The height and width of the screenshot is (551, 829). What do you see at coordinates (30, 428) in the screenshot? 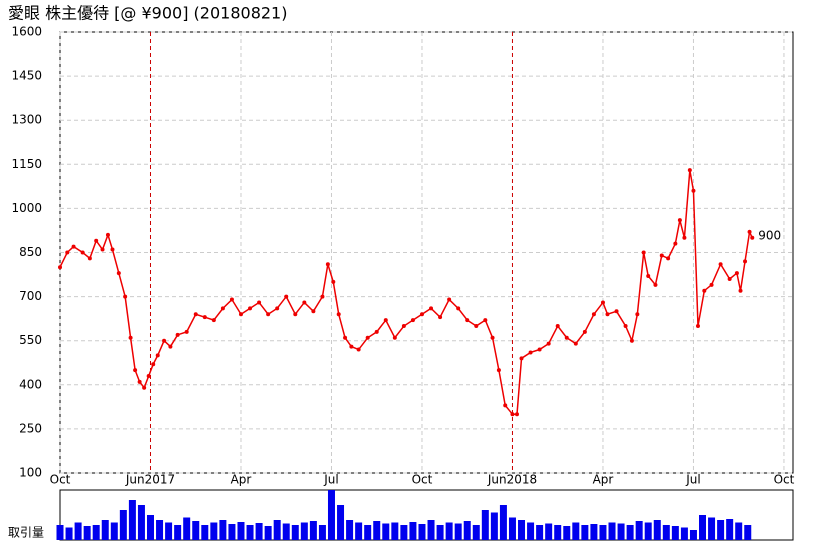
I see `y-tick-label: 250` at bounding box center [30, 428].